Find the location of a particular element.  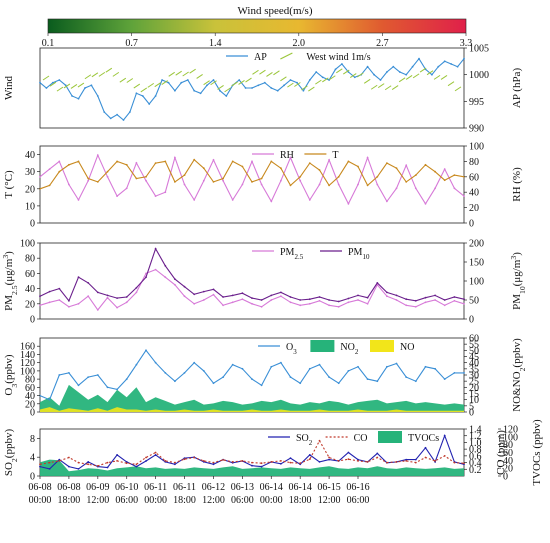

y-right2-tick-label: 120 is located at coordinates (510, 430).